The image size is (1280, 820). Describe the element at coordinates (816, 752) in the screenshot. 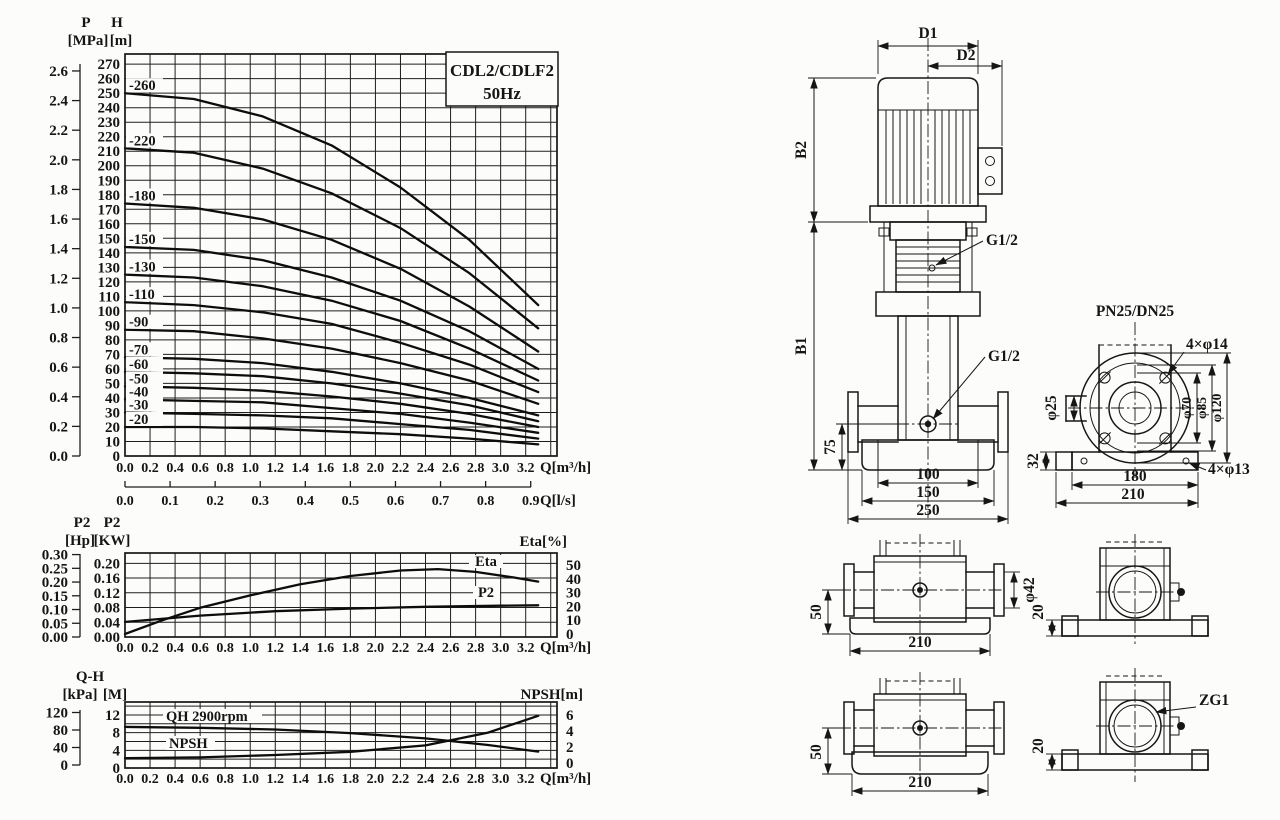

I see `dim-50-label: 50` at that location.